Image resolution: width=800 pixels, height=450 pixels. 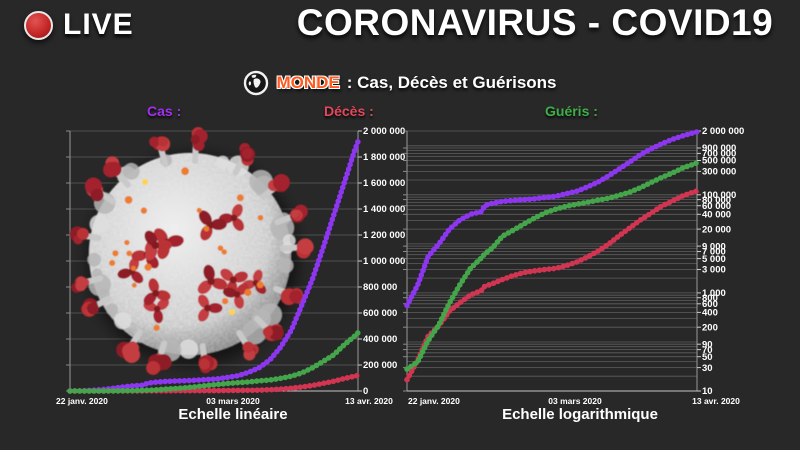 I want to click on y-tick-label: 80 000, so click(x=716, y=200).